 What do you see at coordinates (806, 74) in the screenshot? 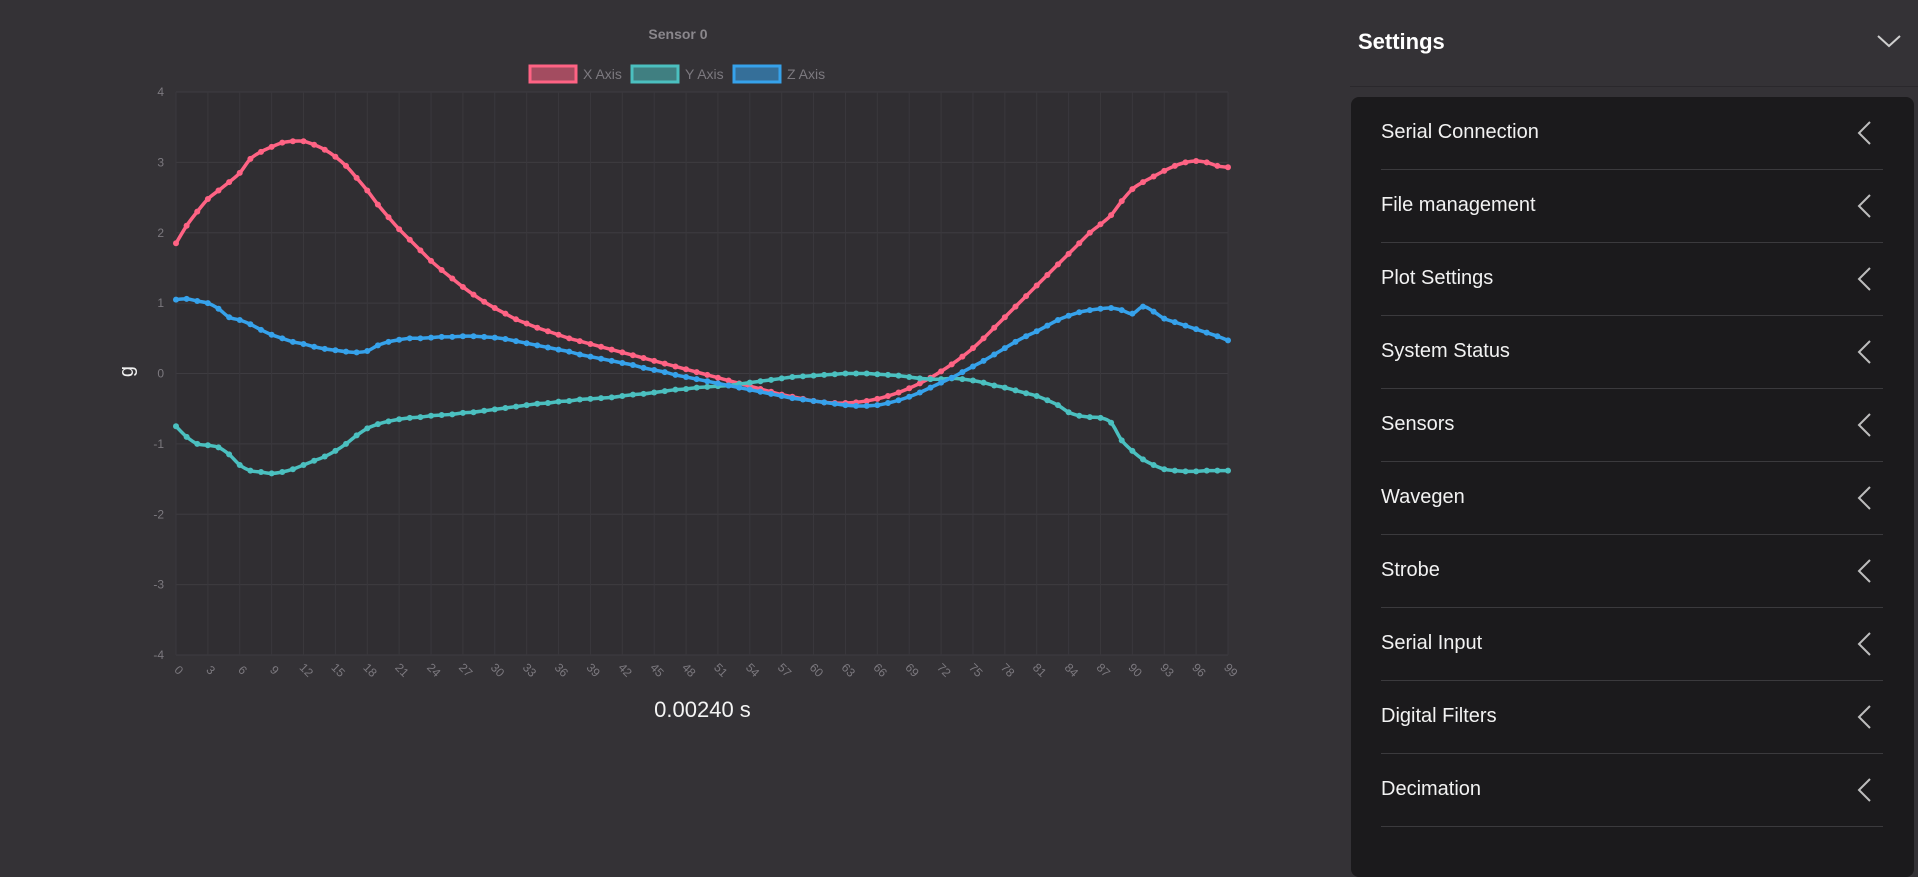
I see `legend-label: Z Axis` at bounding box center [806, 74].